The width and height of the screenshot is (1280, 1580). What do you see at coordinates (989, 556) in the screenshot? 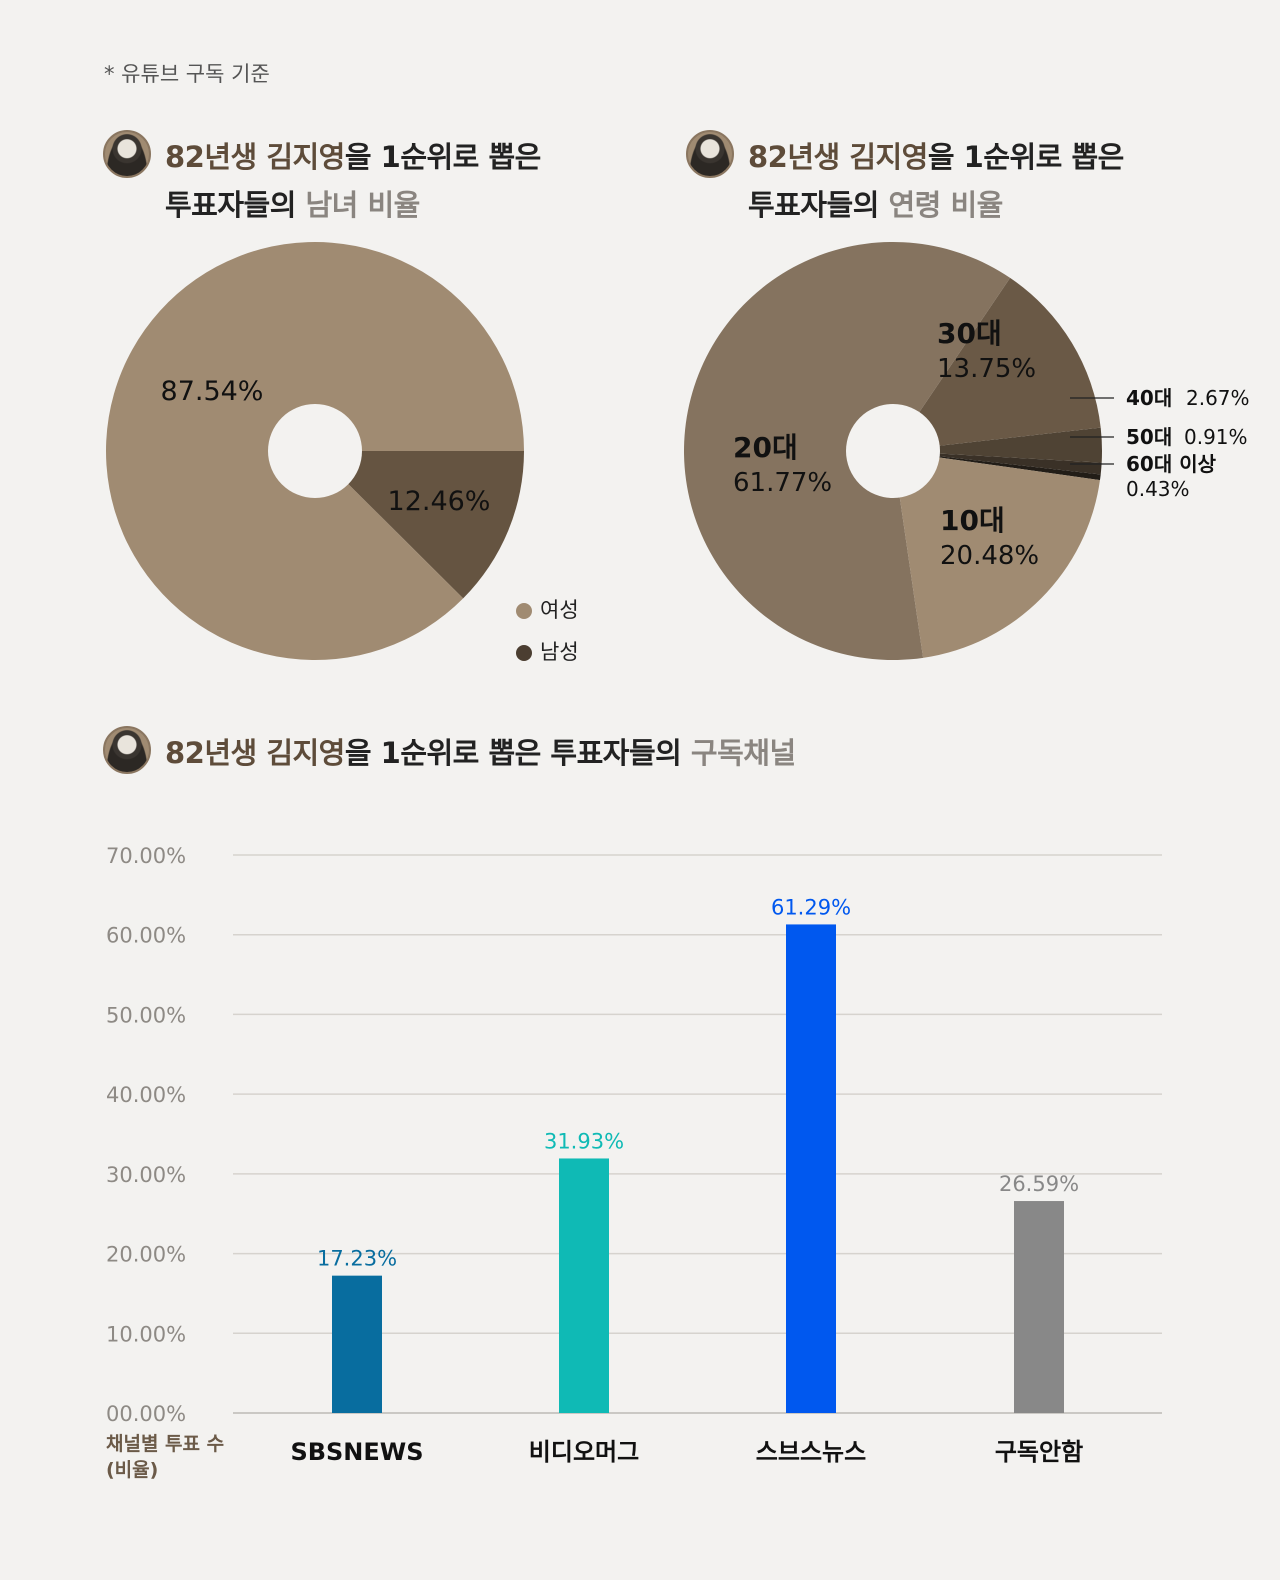
I see `age-label-10s-value: 20.48%` at bounding box center [989, 556].